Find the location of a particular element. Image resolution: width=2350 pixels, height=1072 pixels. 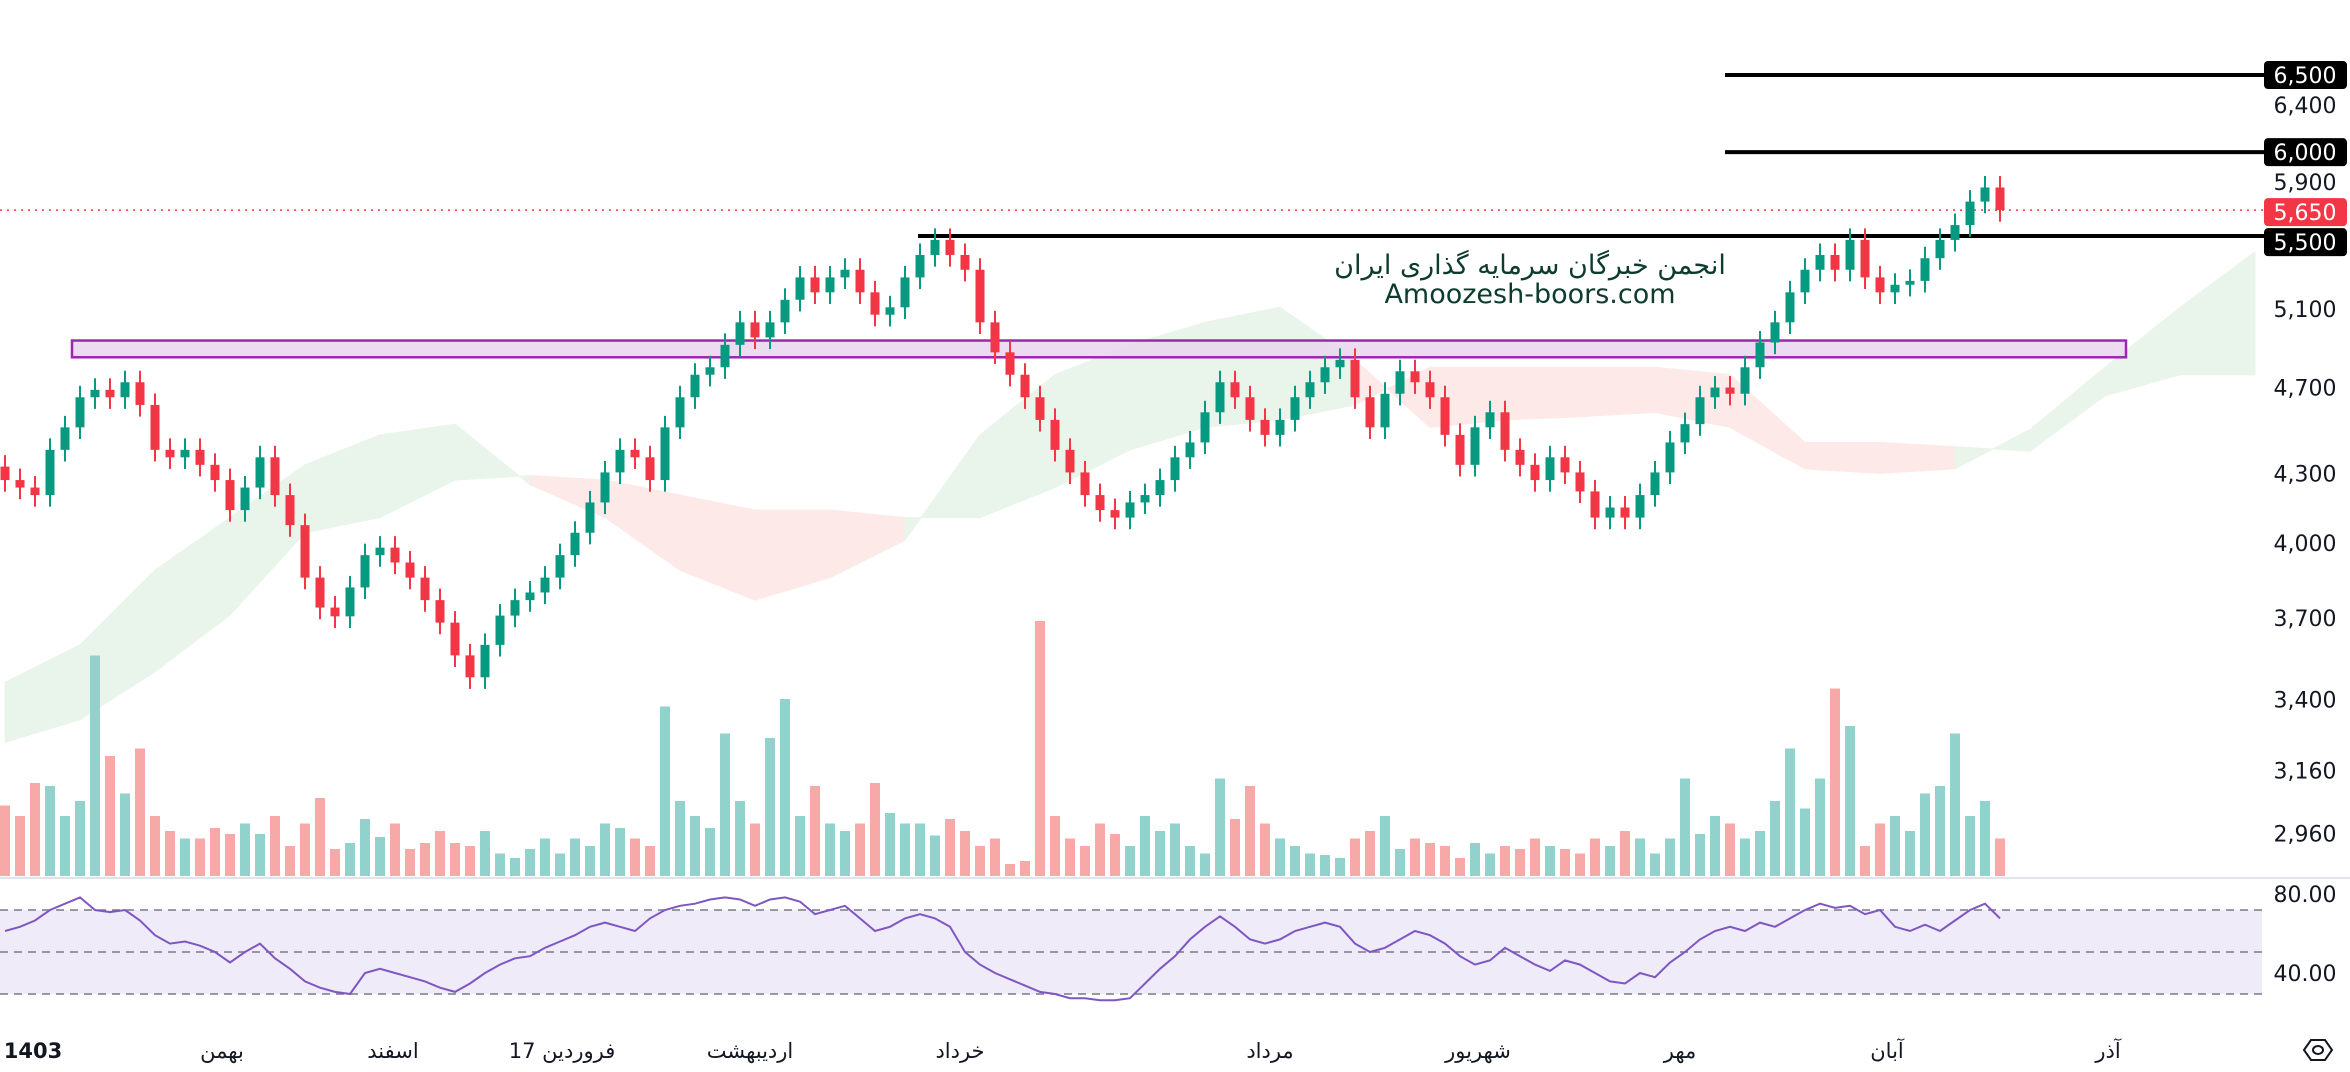

horizontal-levels is located at coordinates (1591, 156).